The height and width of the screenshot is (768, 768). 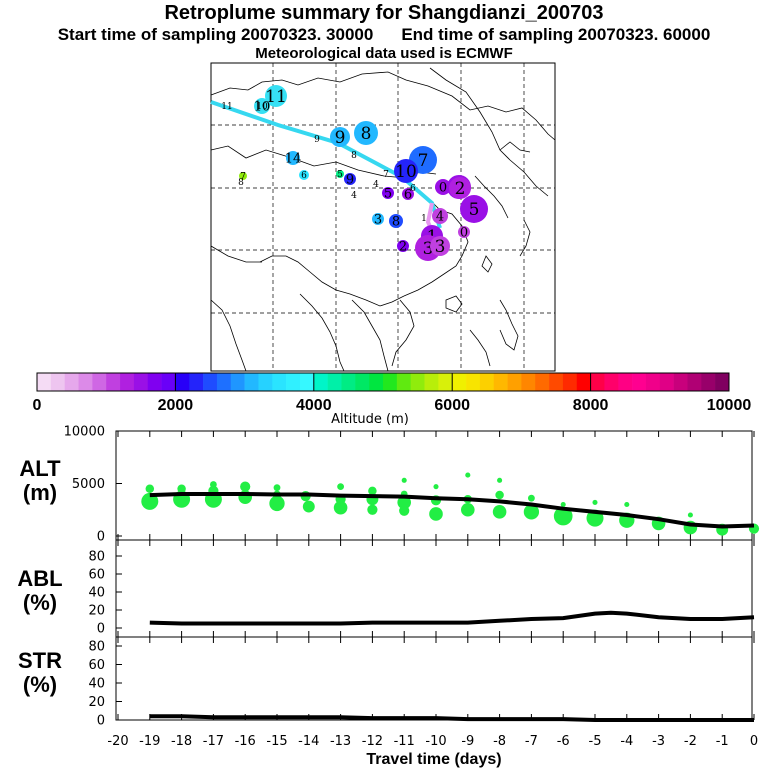 What do you see at coordinates (591, 405) in the screenshot?
I see `colorbar-tick-label: 8000` at bounding box center [591, 405].